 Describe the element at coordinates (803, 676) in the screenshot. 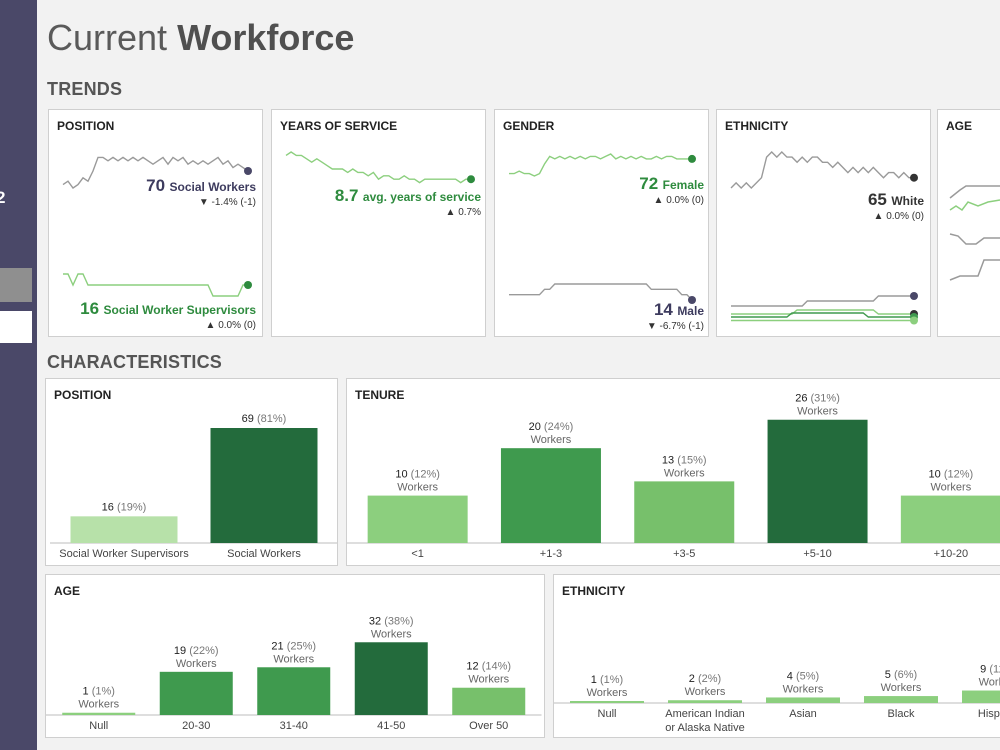

I see `data-label: 4 (5%)` at that location.